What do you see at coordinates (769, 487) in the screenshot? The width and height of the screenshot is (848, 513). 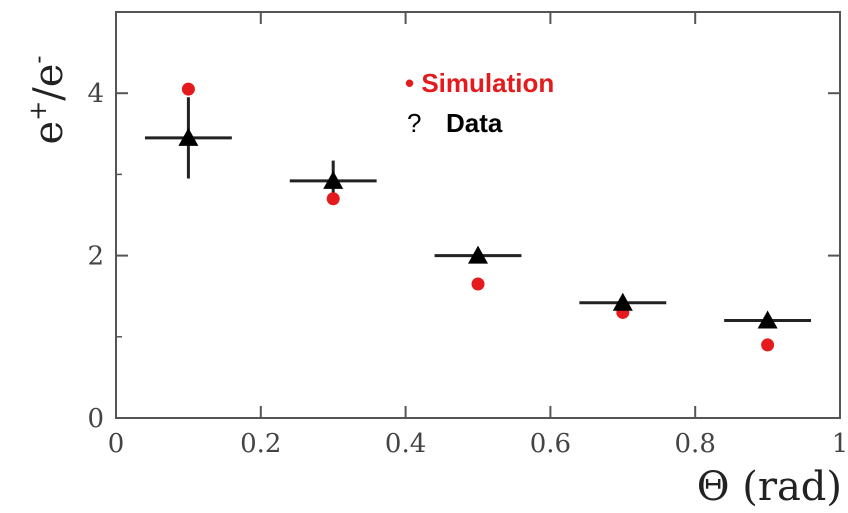 I see `x-axis-title: Θ (rad)` at bounding box center [769, 487].